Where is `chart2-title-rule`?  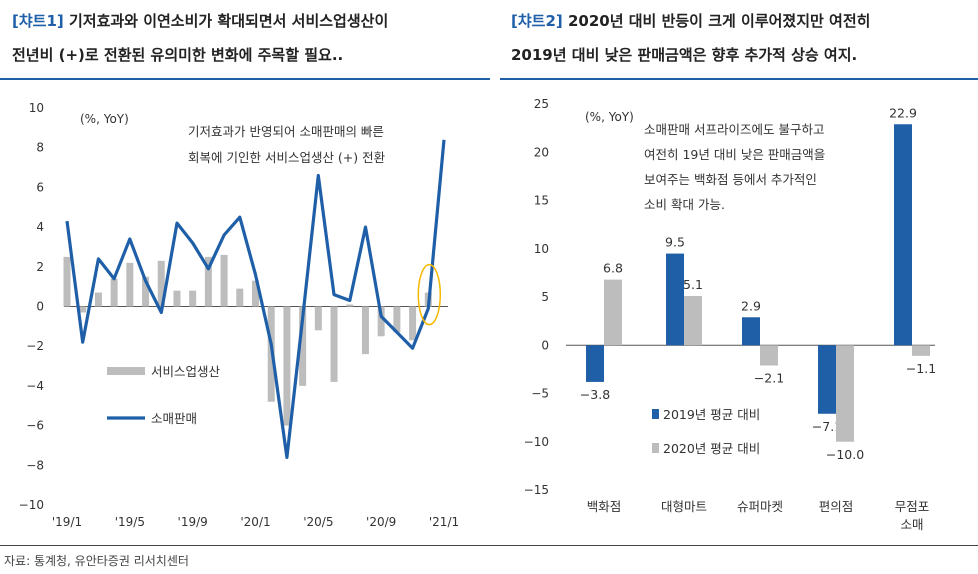 chart2-title-rule is located at coordinates (739, 79).